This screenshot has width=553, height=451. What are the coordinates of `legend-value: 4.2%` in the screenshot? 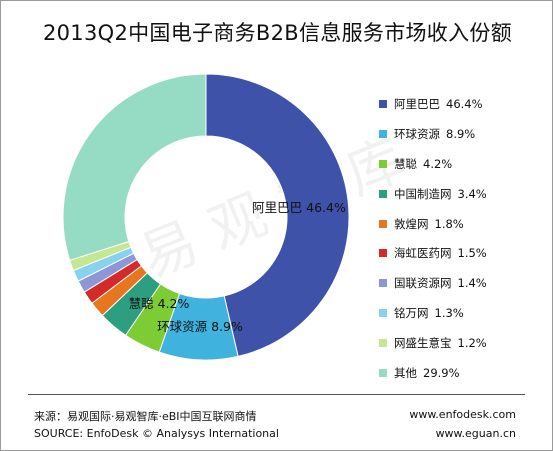 It's located at (438, 163).